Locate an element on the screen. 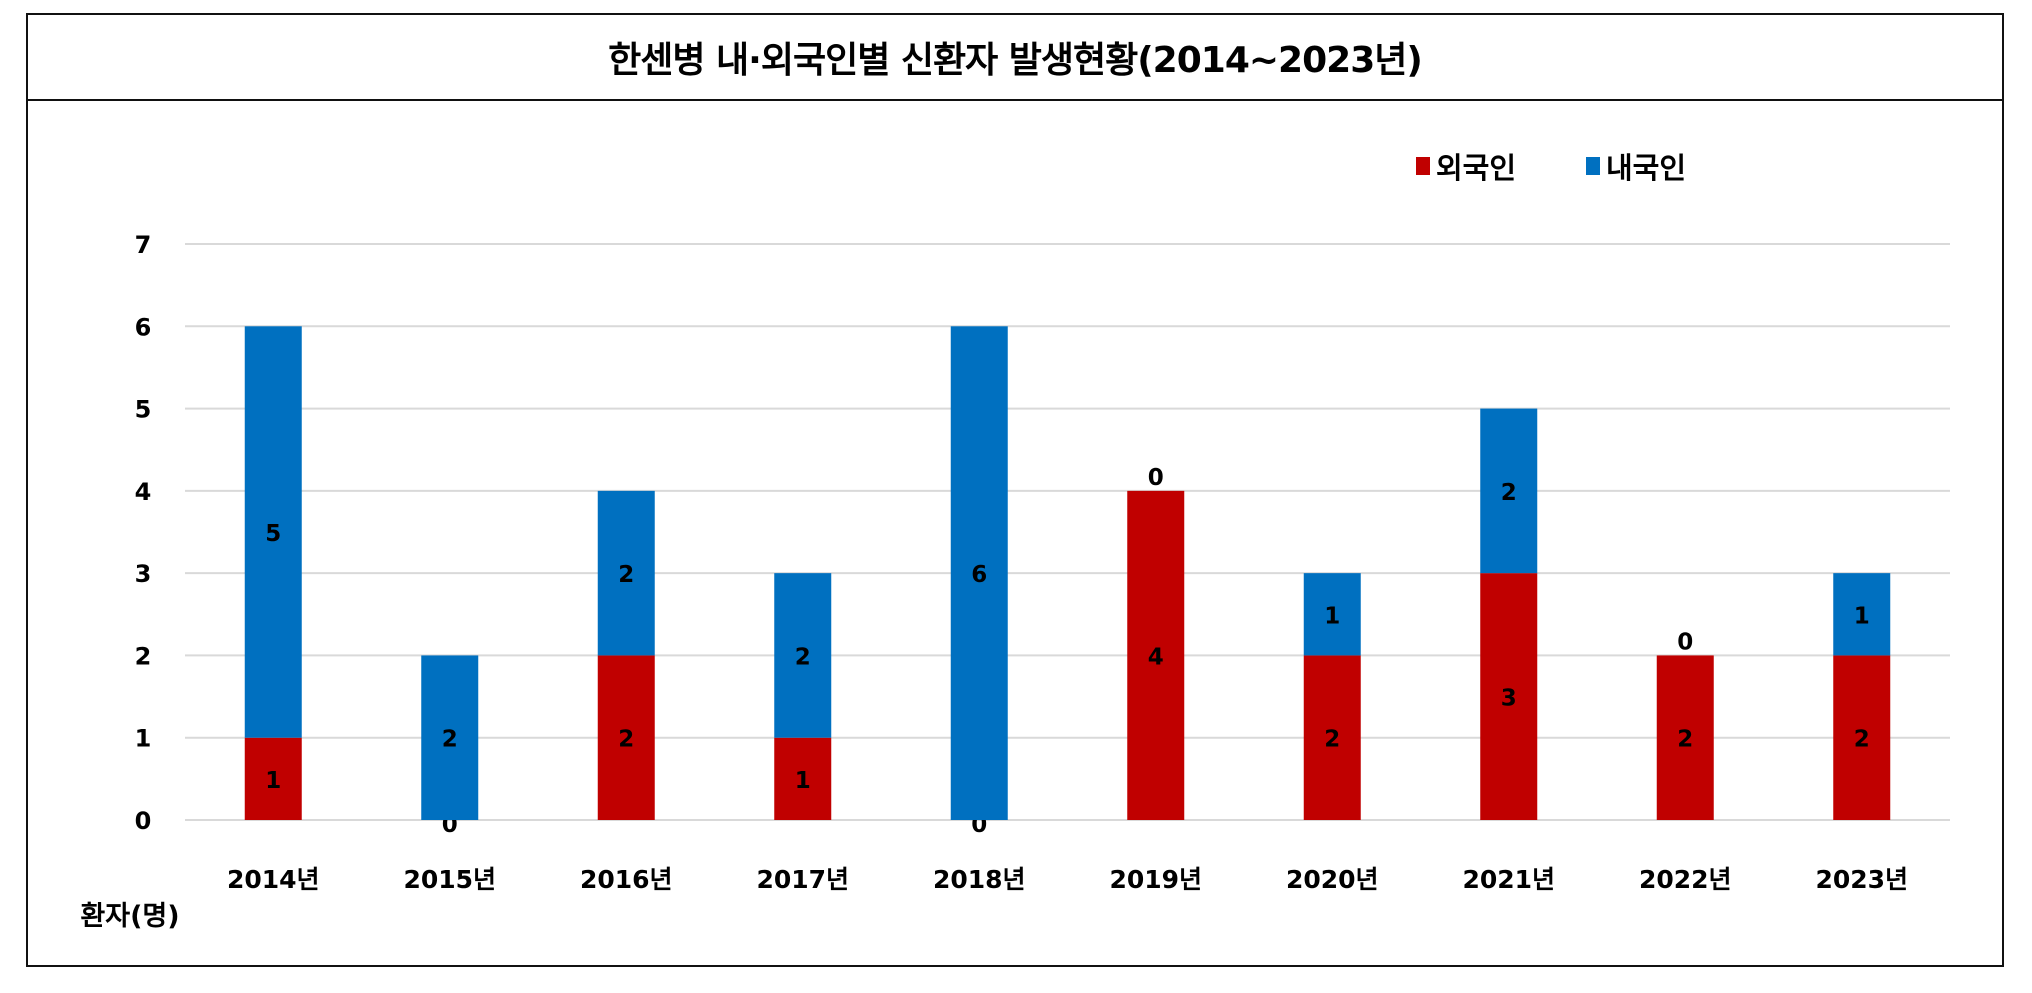  y-axis-label: 환자(명) is located at coordinates (129, 916).